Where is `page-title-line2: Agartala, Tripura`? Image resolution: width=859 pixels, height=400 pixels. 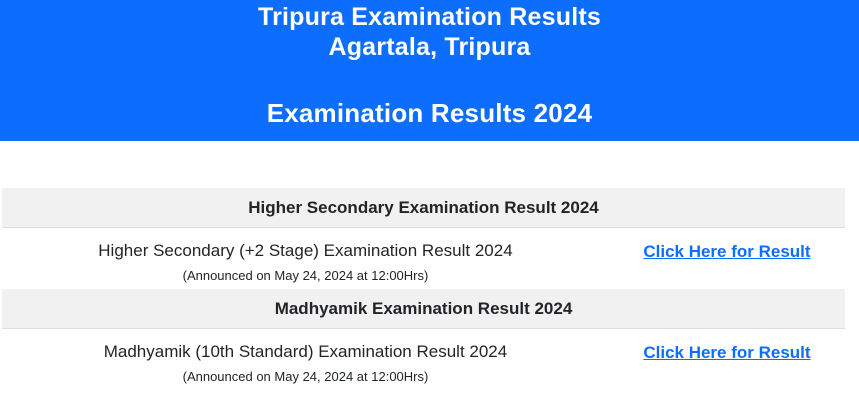
page-title-line2: Agartala, Tripura is located at coordinates (429, 47).